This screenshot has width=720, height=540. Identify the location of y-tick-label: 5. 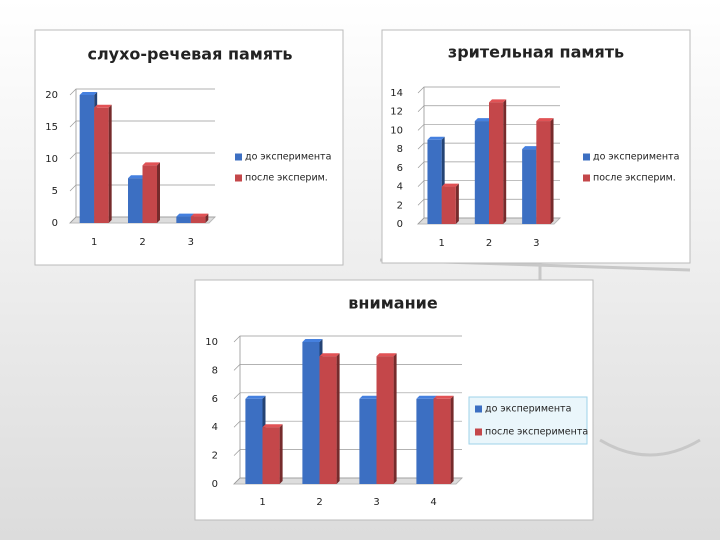
(55, 191).